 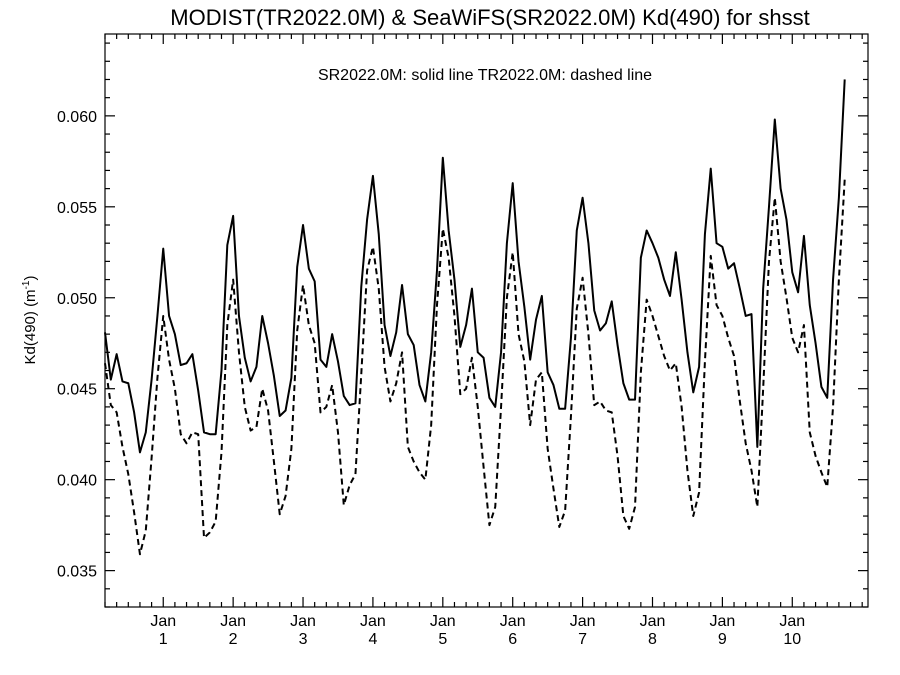 I want to click on x-tick-label-number: 8, so click(x=652, y=639).